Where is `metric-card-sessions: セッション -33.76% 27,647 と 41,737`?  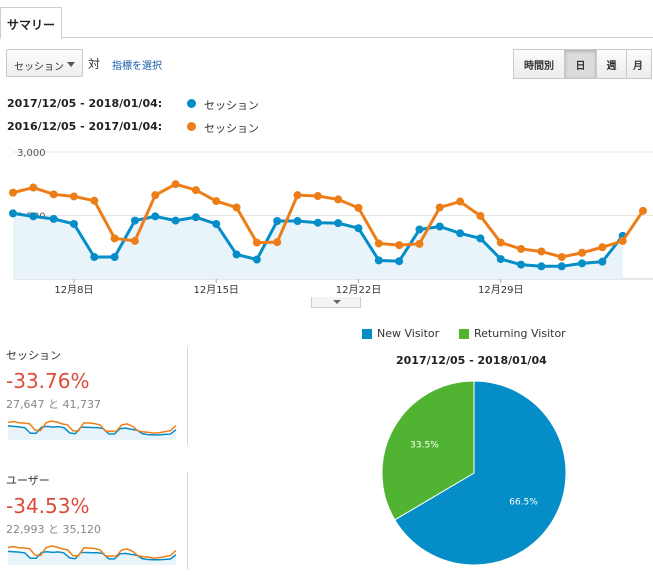 metric-card-sessions: セッション -33.76% 27,647 と 41,737 is located at coordinates (96, 395).